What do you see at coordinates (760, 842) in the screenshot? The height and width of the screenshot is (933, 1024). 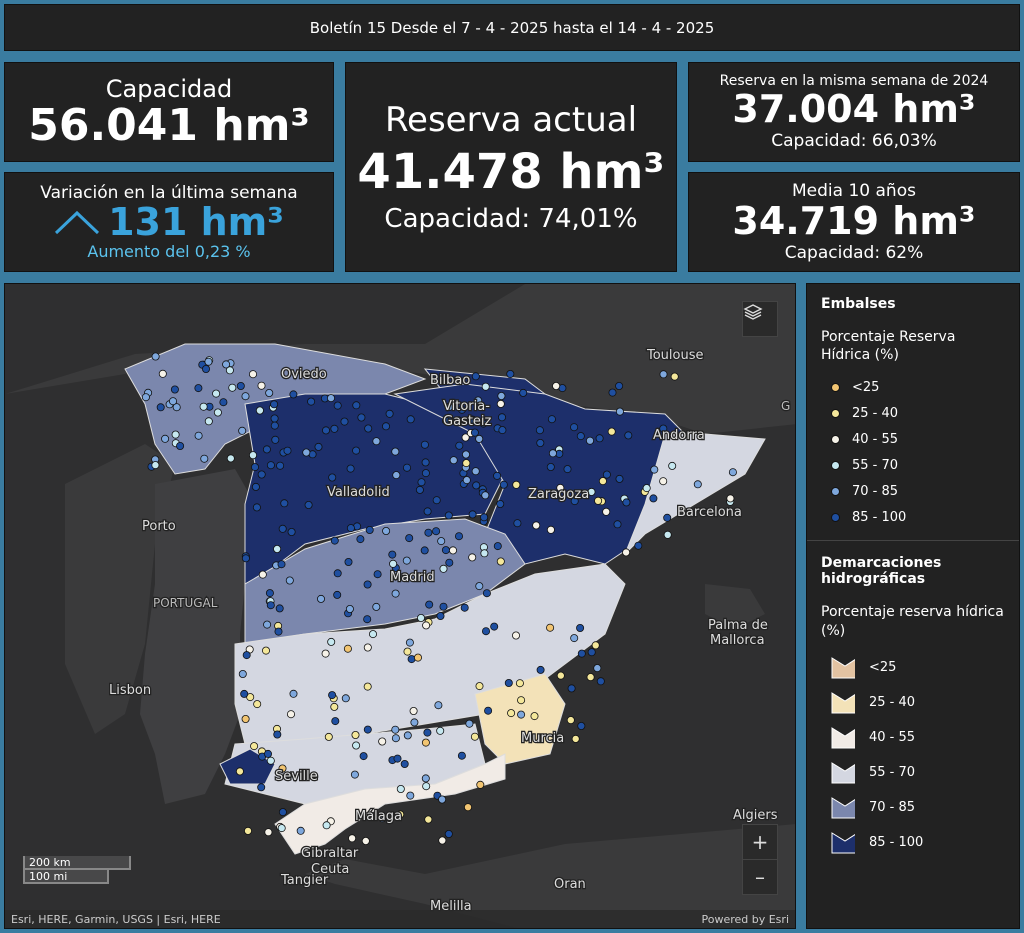 I see `zoom-in-button: +` at bounding box center [760, 842].